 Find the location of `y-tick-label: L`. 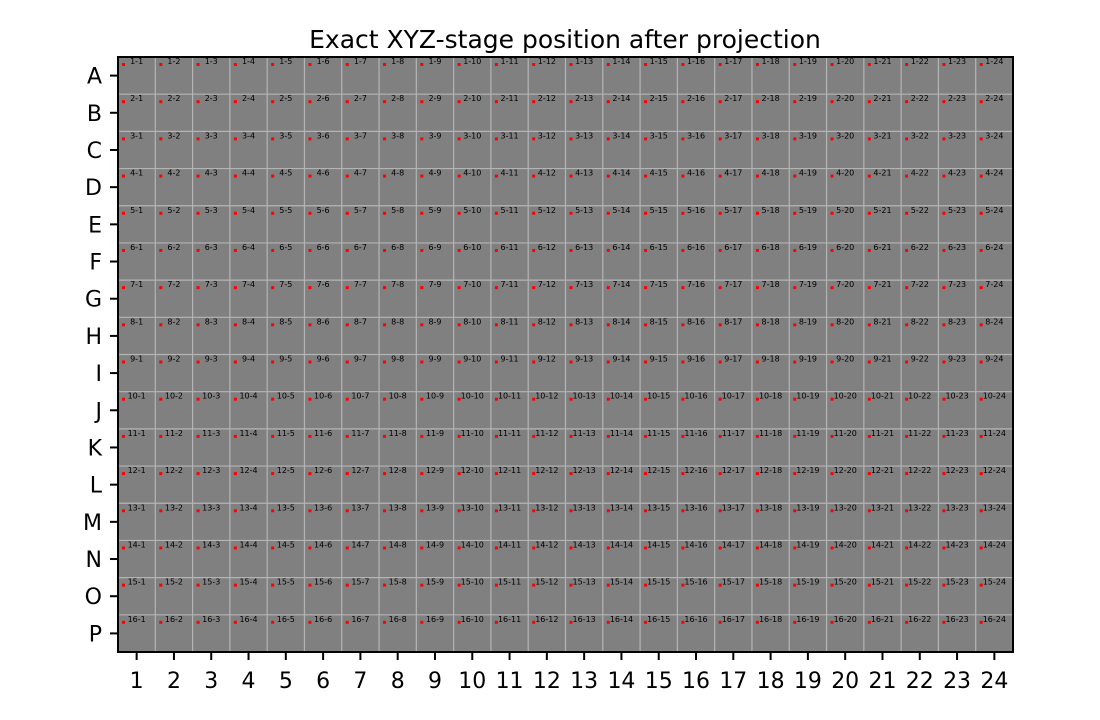

y-tick-label: L is located at coordinates (96, 486).